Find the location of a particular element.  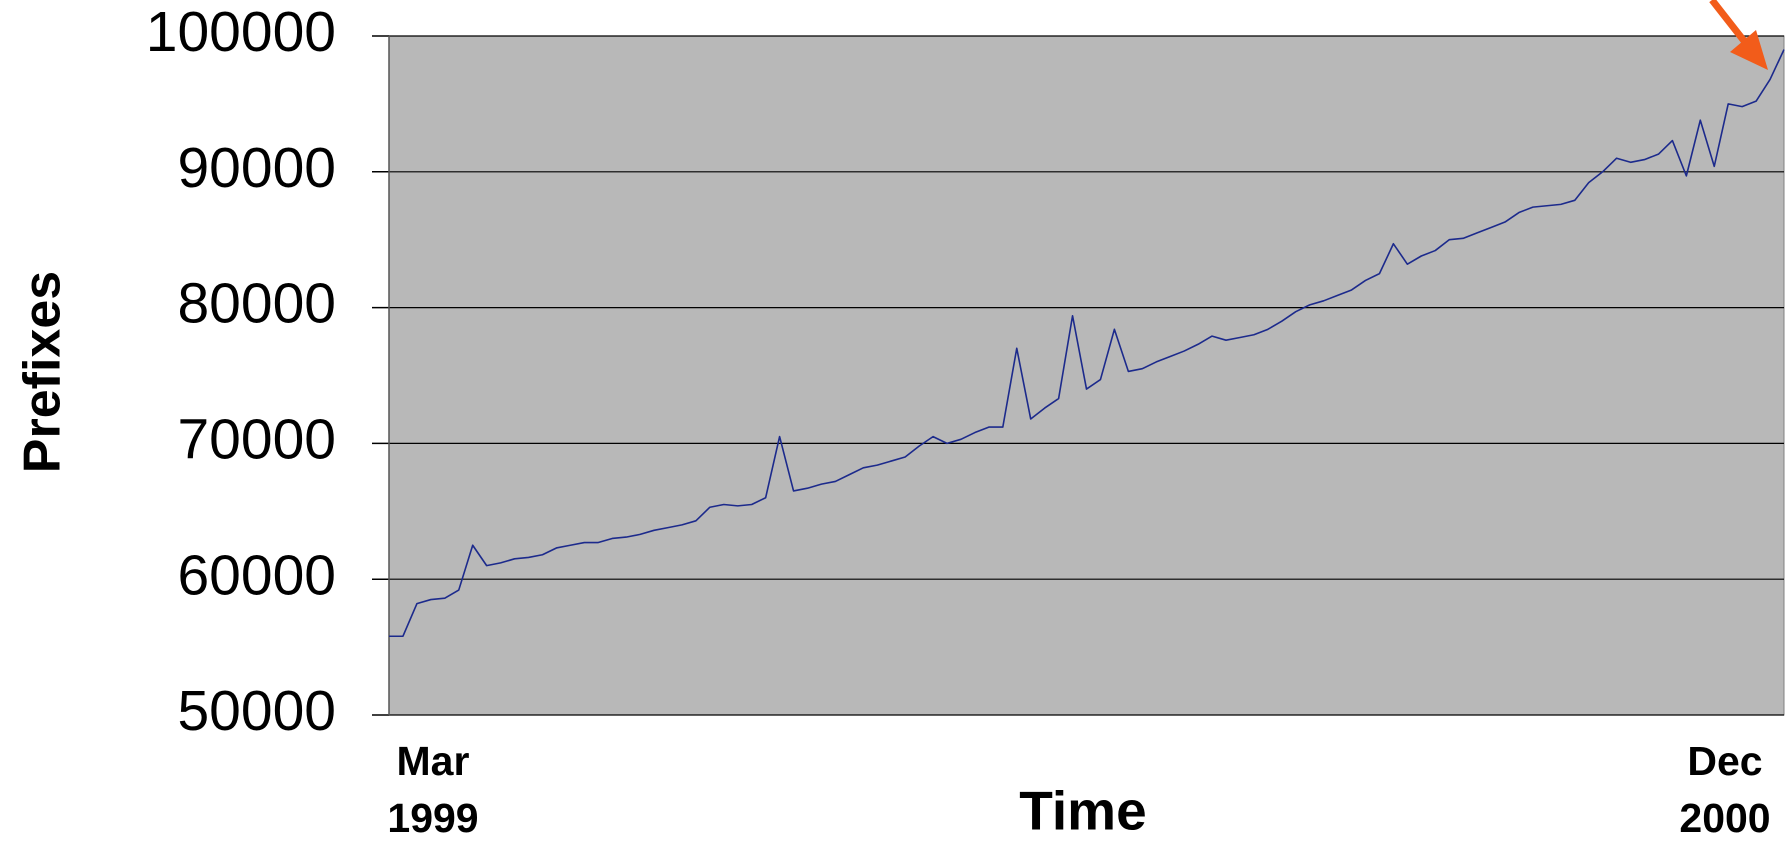

y-axis-title: Prefixes is located at coordinates (43, 372).